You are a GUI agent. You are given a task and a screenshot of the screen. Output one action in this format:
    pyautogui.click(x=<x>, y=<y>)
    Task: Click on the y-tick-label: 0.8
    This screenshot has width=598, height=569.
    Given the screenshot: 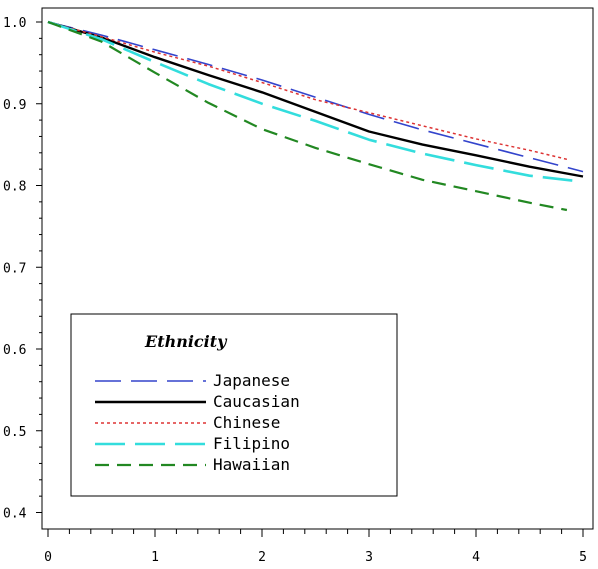 What is the action you would take?
    pyautogui.click(x=14, y=187)
    